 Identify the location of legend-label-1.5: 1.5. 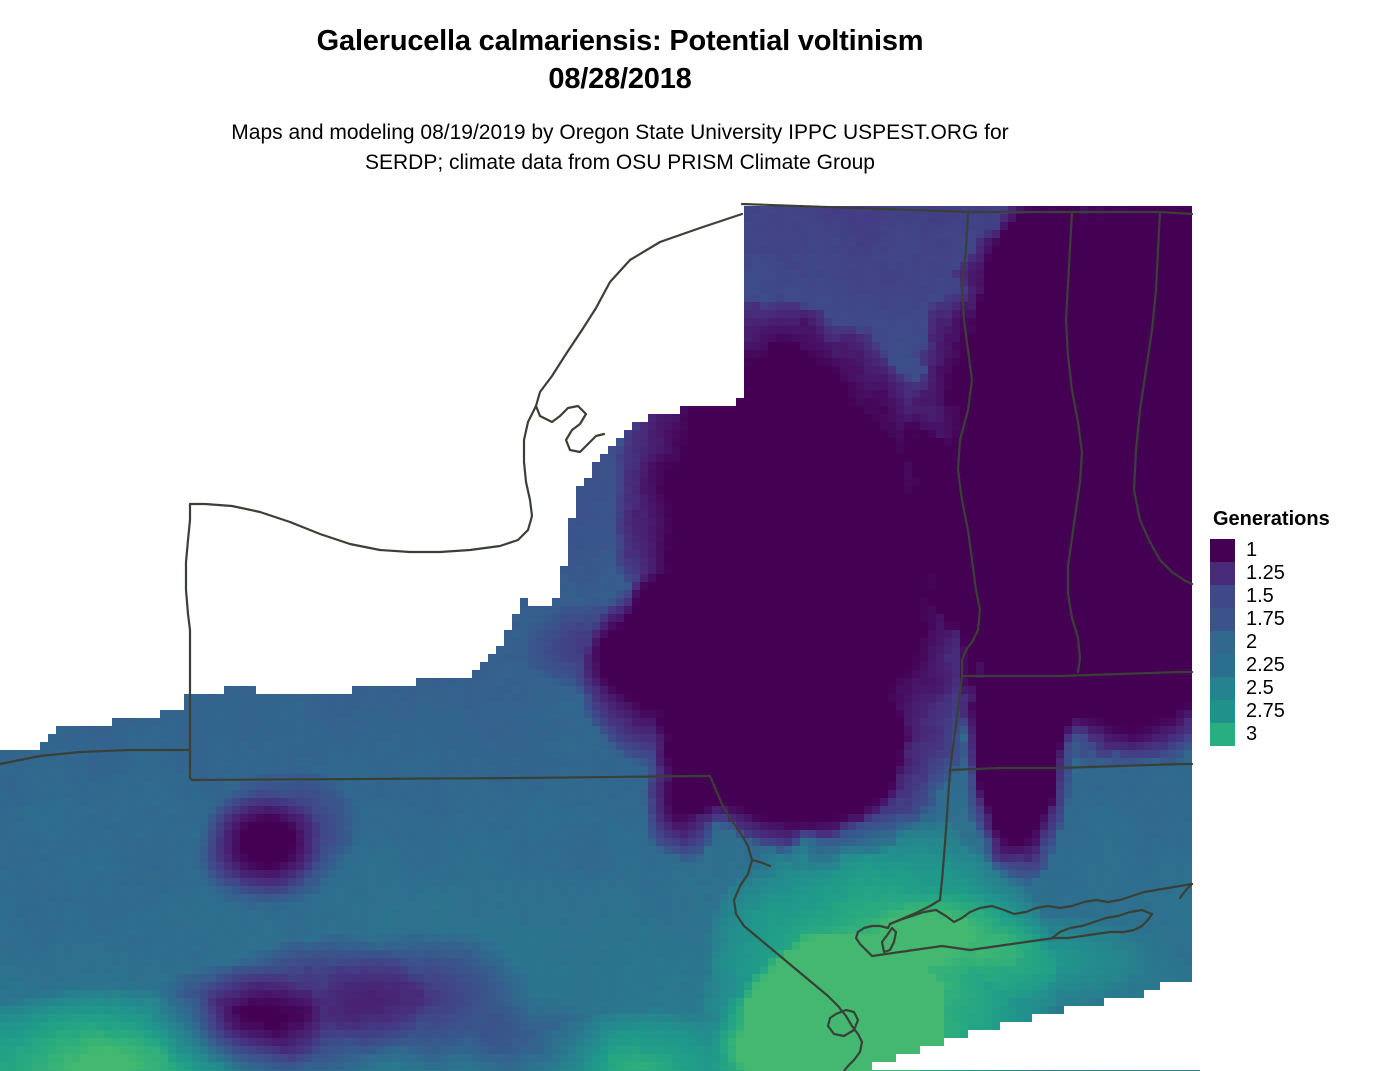
(1260, 596).